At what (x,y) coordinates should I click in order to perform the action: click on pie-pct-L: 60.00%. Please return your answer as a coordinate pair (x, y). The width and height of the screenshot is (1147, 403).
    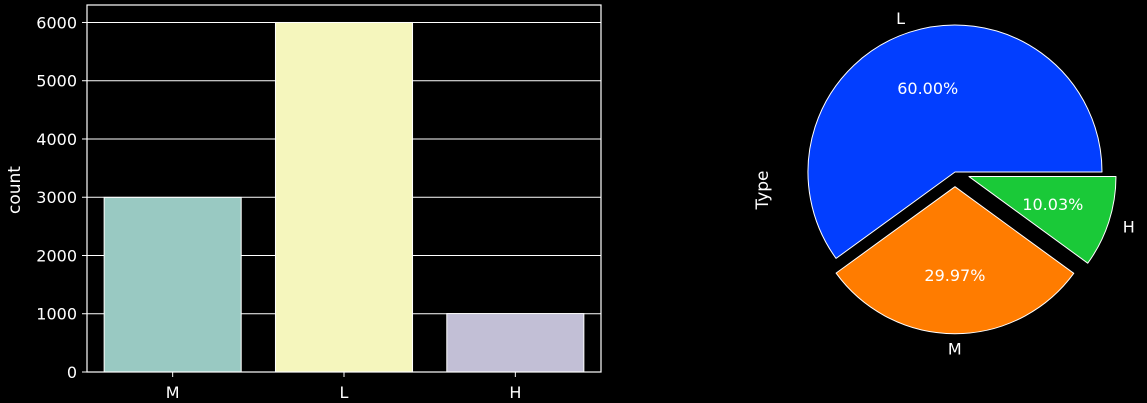
    Looking at the image, I should click on (927, 88).